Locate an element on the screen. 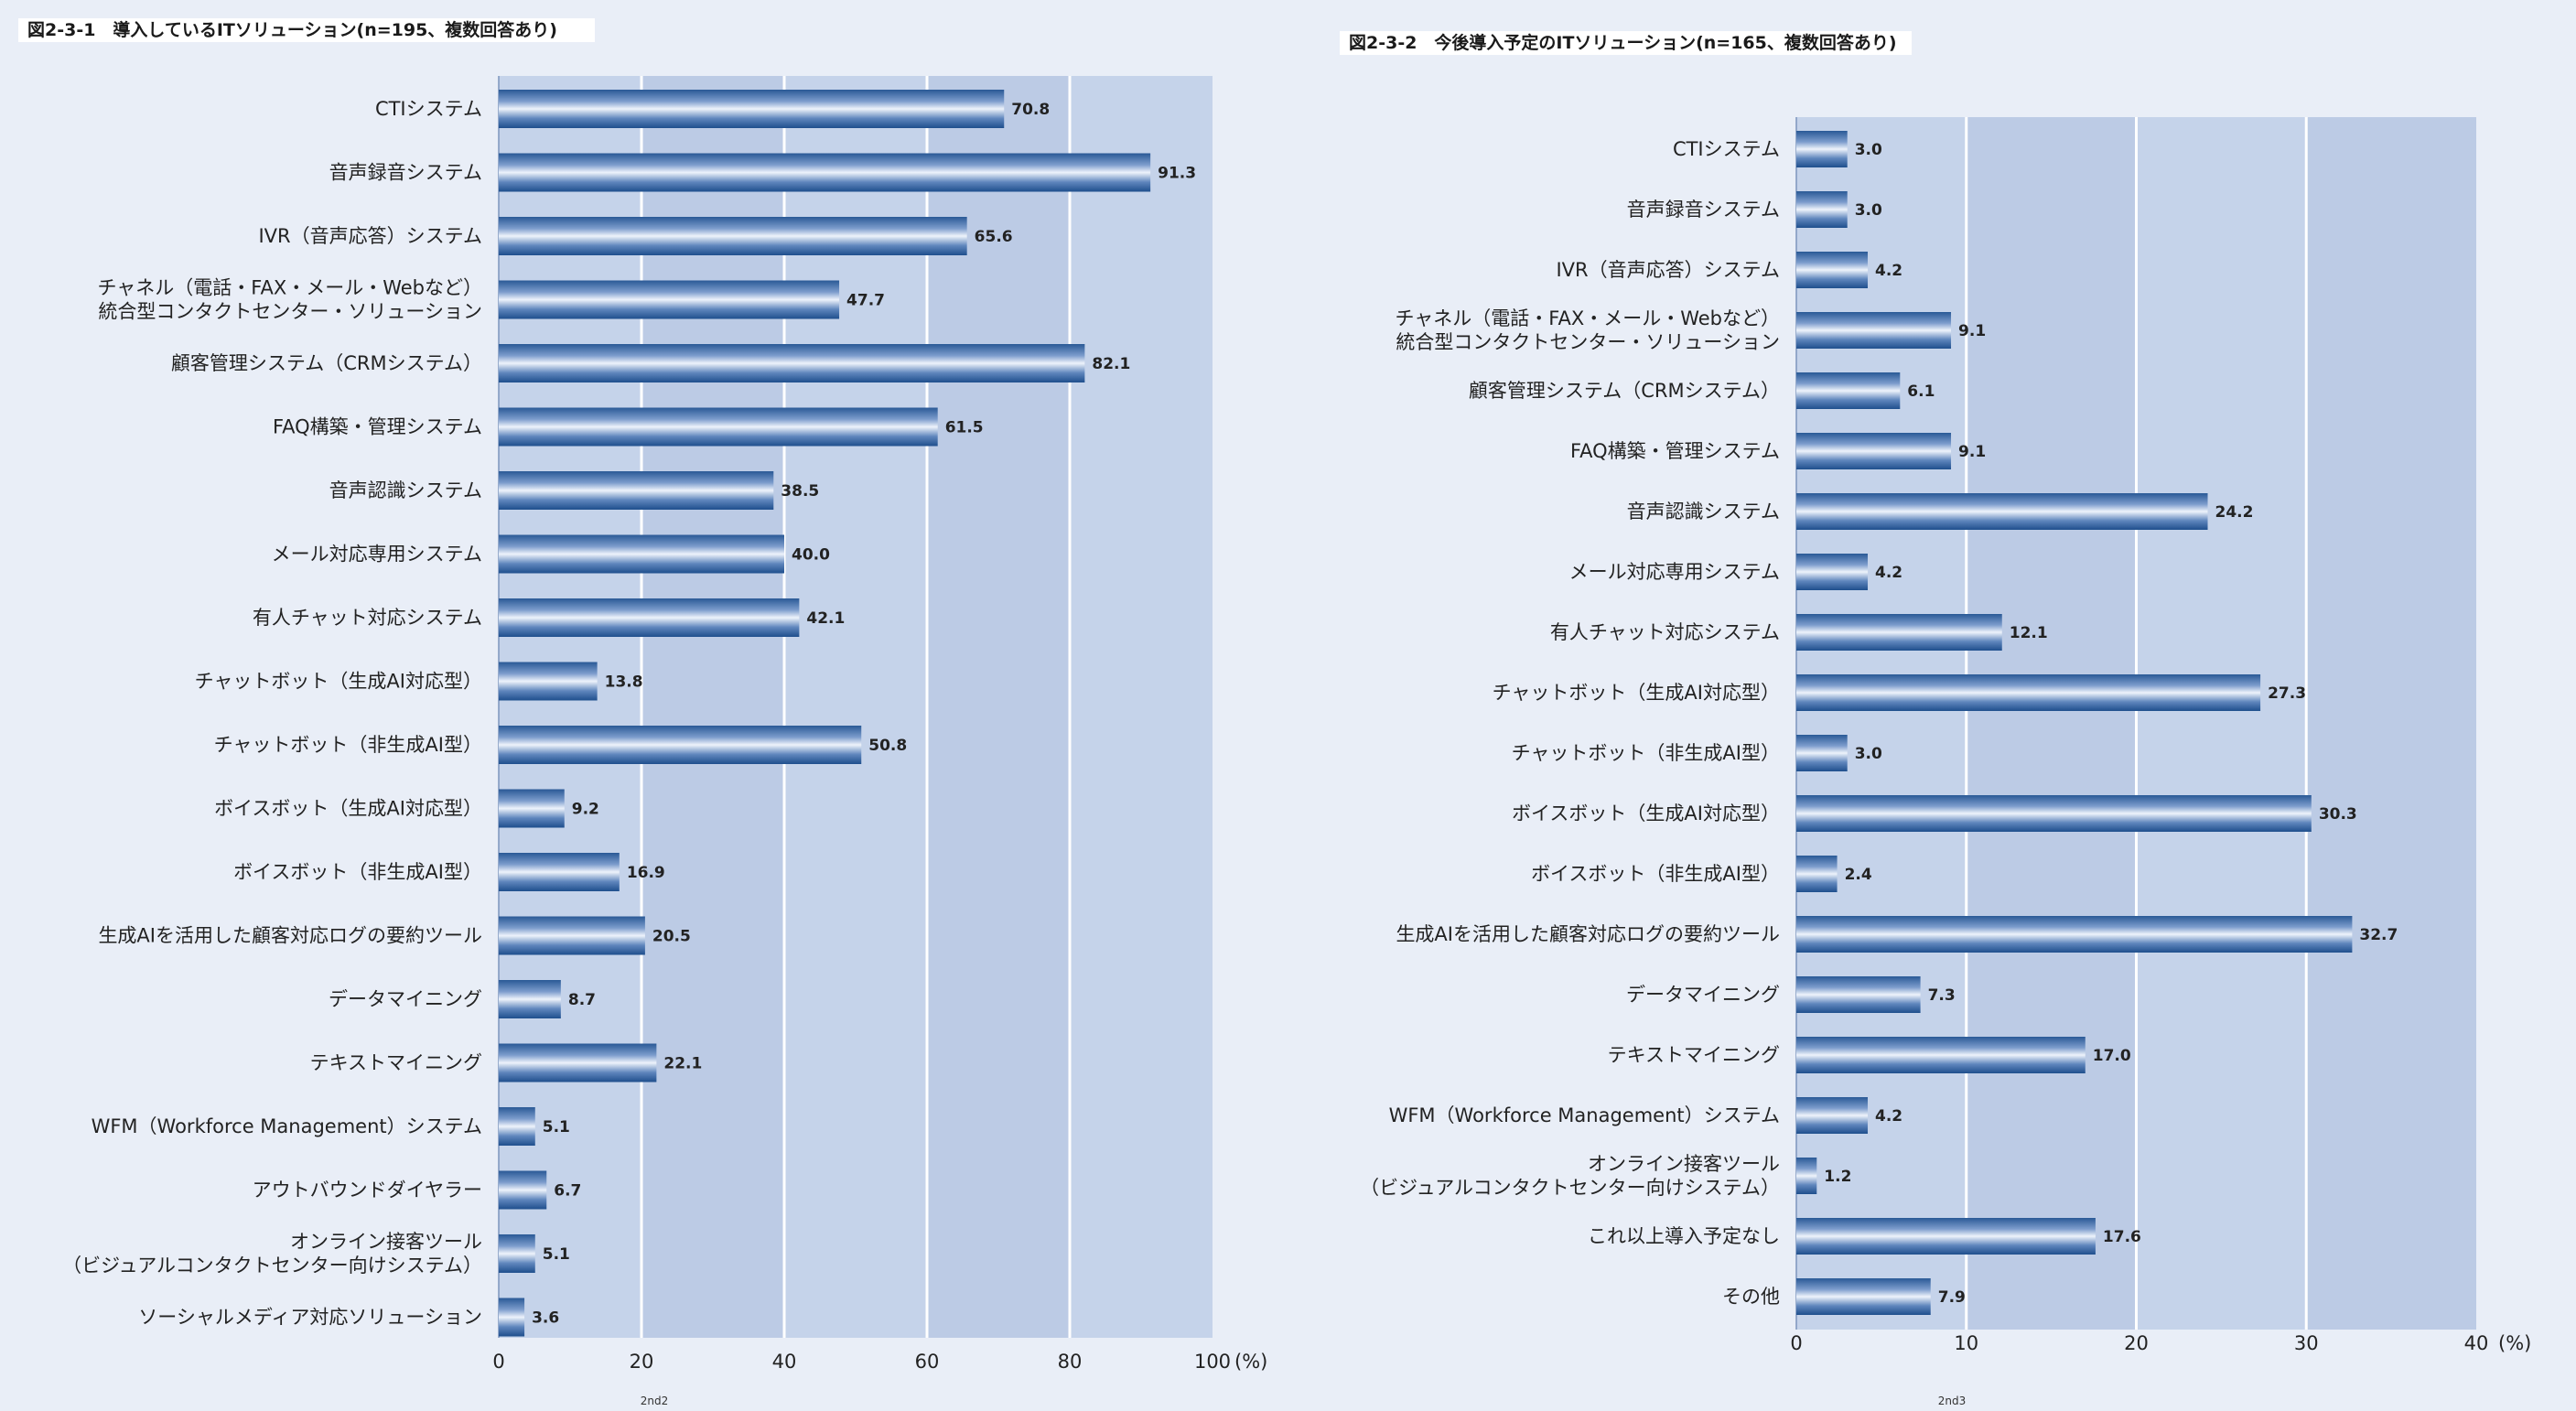  category-label: （ビジュアルコンタクトセンター向けシステム） is located at coordinates (1570, 1188).